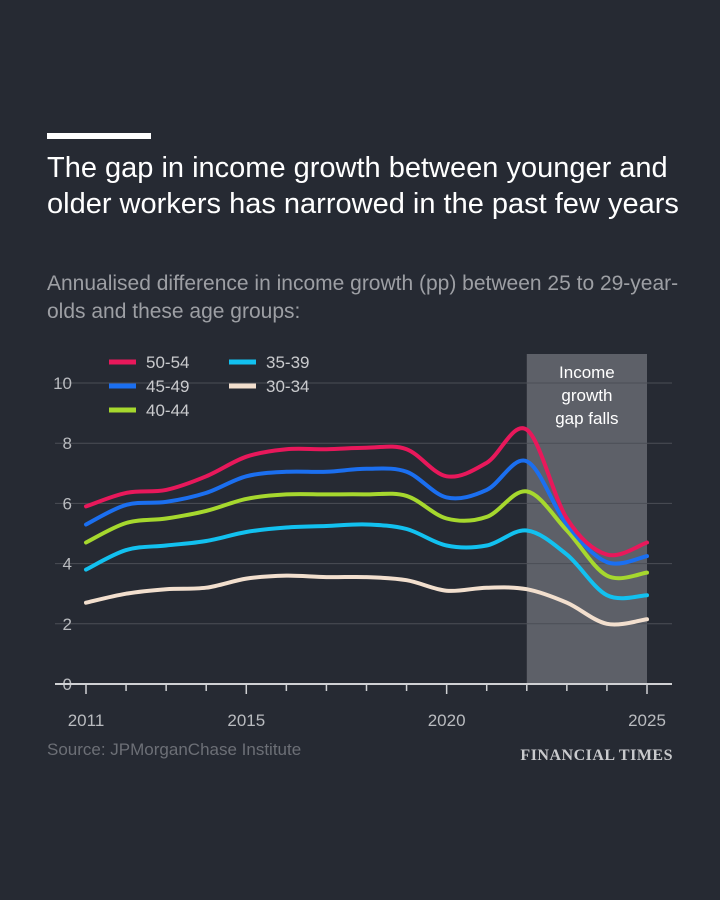 The image size is (720, 900). What do you see at coordinates (62, 534) in the screenshot?
I see `y-axis-labels: 0246810` at bounding box center [62, 534].